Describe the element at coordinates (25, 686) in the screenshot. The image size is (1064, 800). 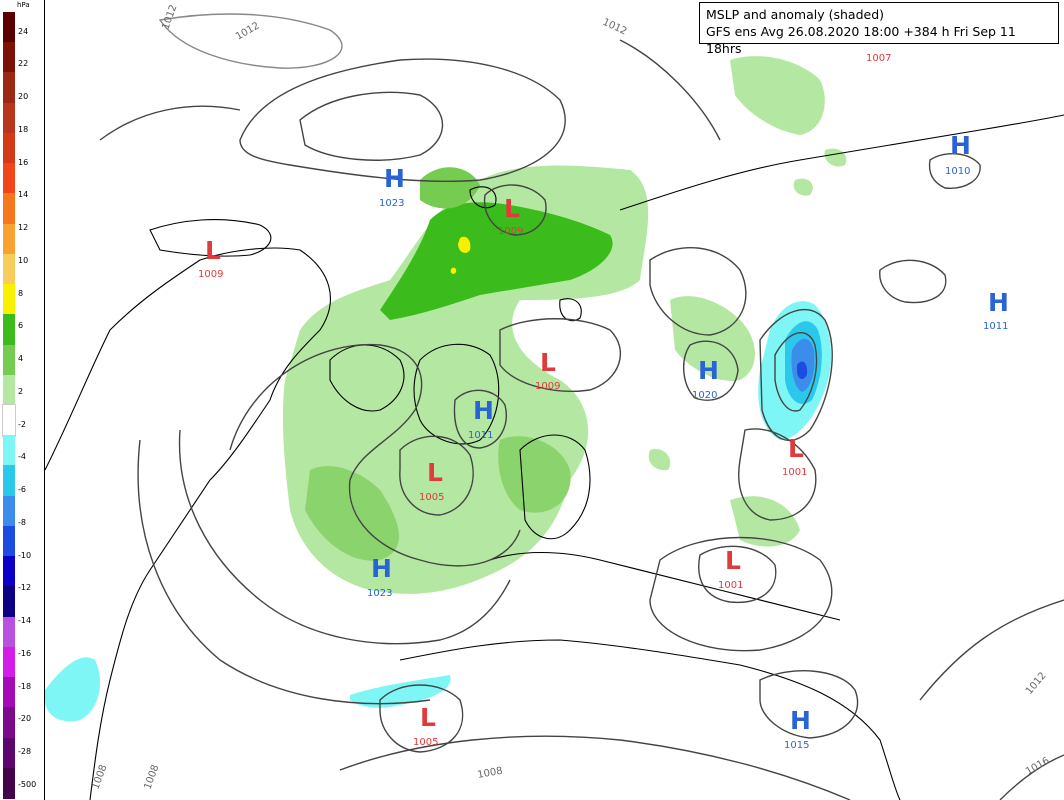
I see `legend-tick-label: -18` at that location.